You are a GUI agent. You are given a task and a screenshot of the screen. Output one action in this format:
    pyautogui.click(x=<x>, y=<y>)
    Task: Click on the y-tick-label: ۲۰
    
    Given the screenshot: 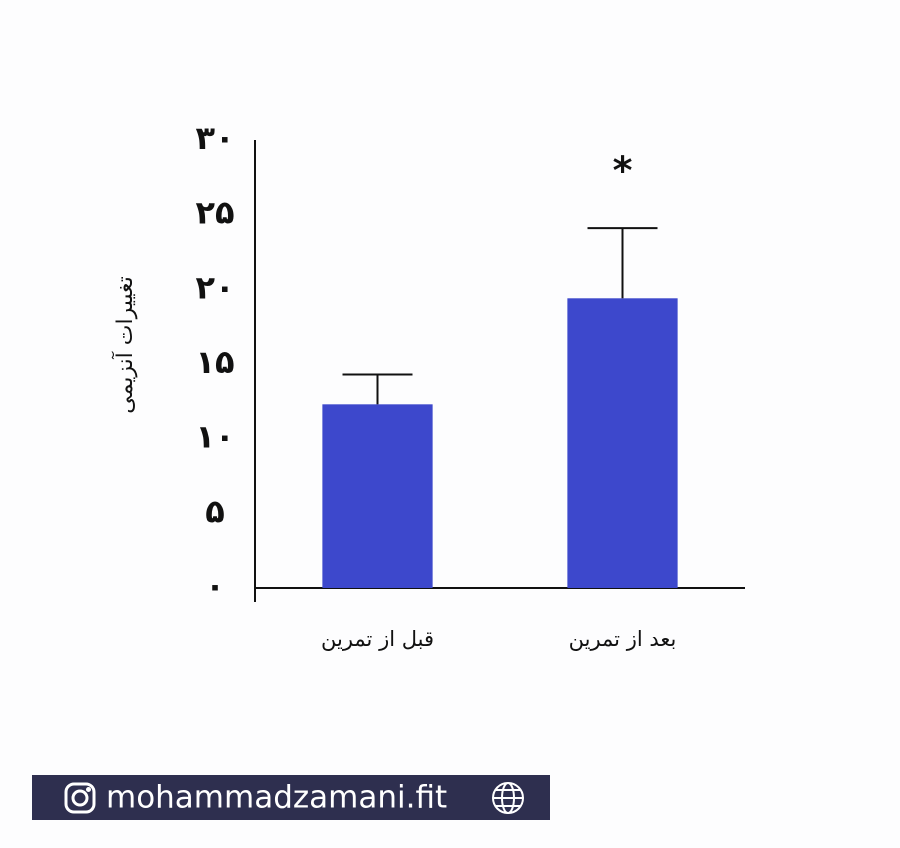 What is the action you would take?
    pyautogui.click(x=214, y=287)
    